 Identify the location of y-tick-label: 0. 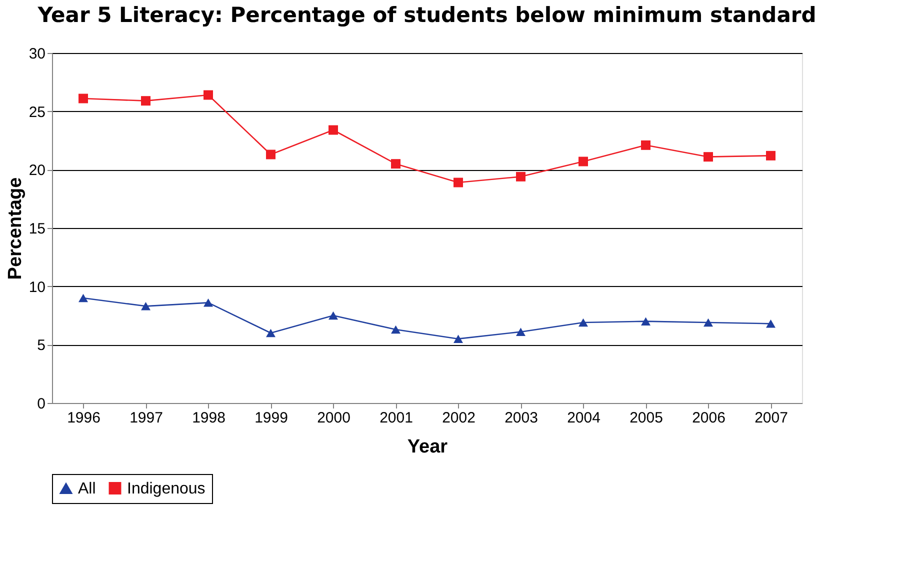
(41, 404).